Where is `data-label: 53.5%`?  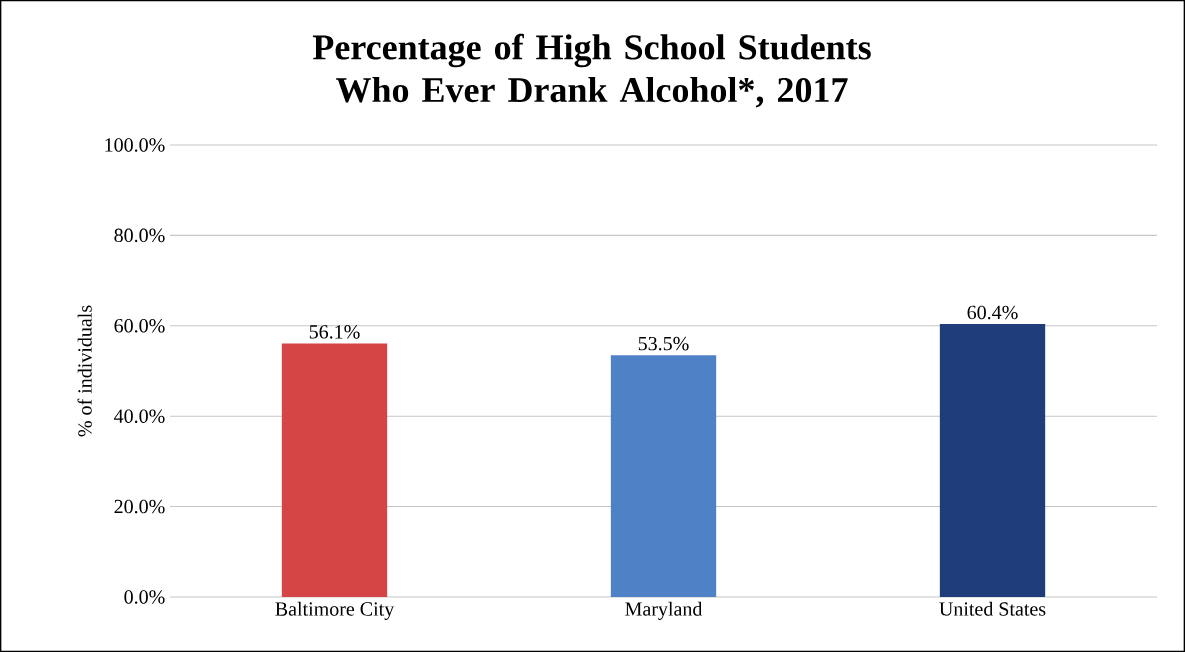 data-label: 53.5% is located at coordinates (663, 343).